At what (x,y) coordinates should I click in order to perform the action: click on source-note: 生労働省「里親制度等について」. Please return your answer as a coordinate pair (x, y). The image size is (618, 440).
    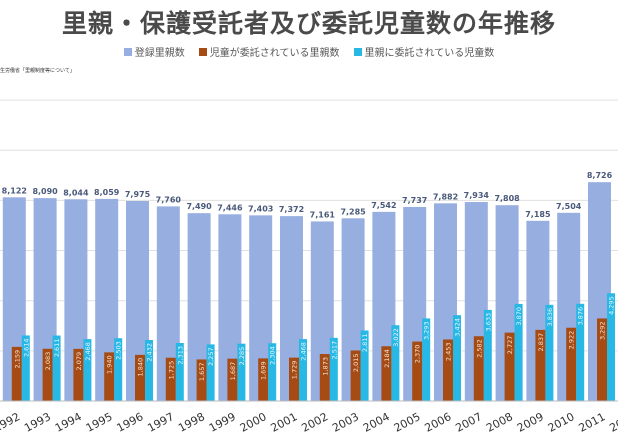
    Looking at the image, I should click on (37, 71).